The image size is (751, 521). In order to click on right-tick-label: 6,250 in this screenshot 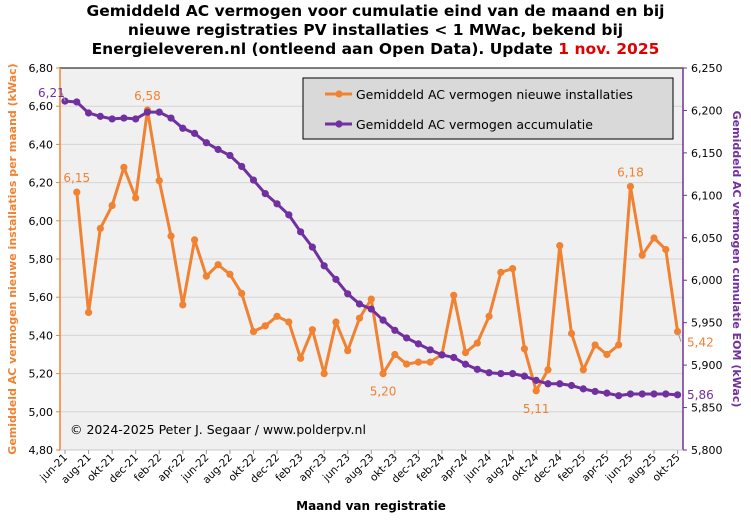, I will do `click(707, 68)`.